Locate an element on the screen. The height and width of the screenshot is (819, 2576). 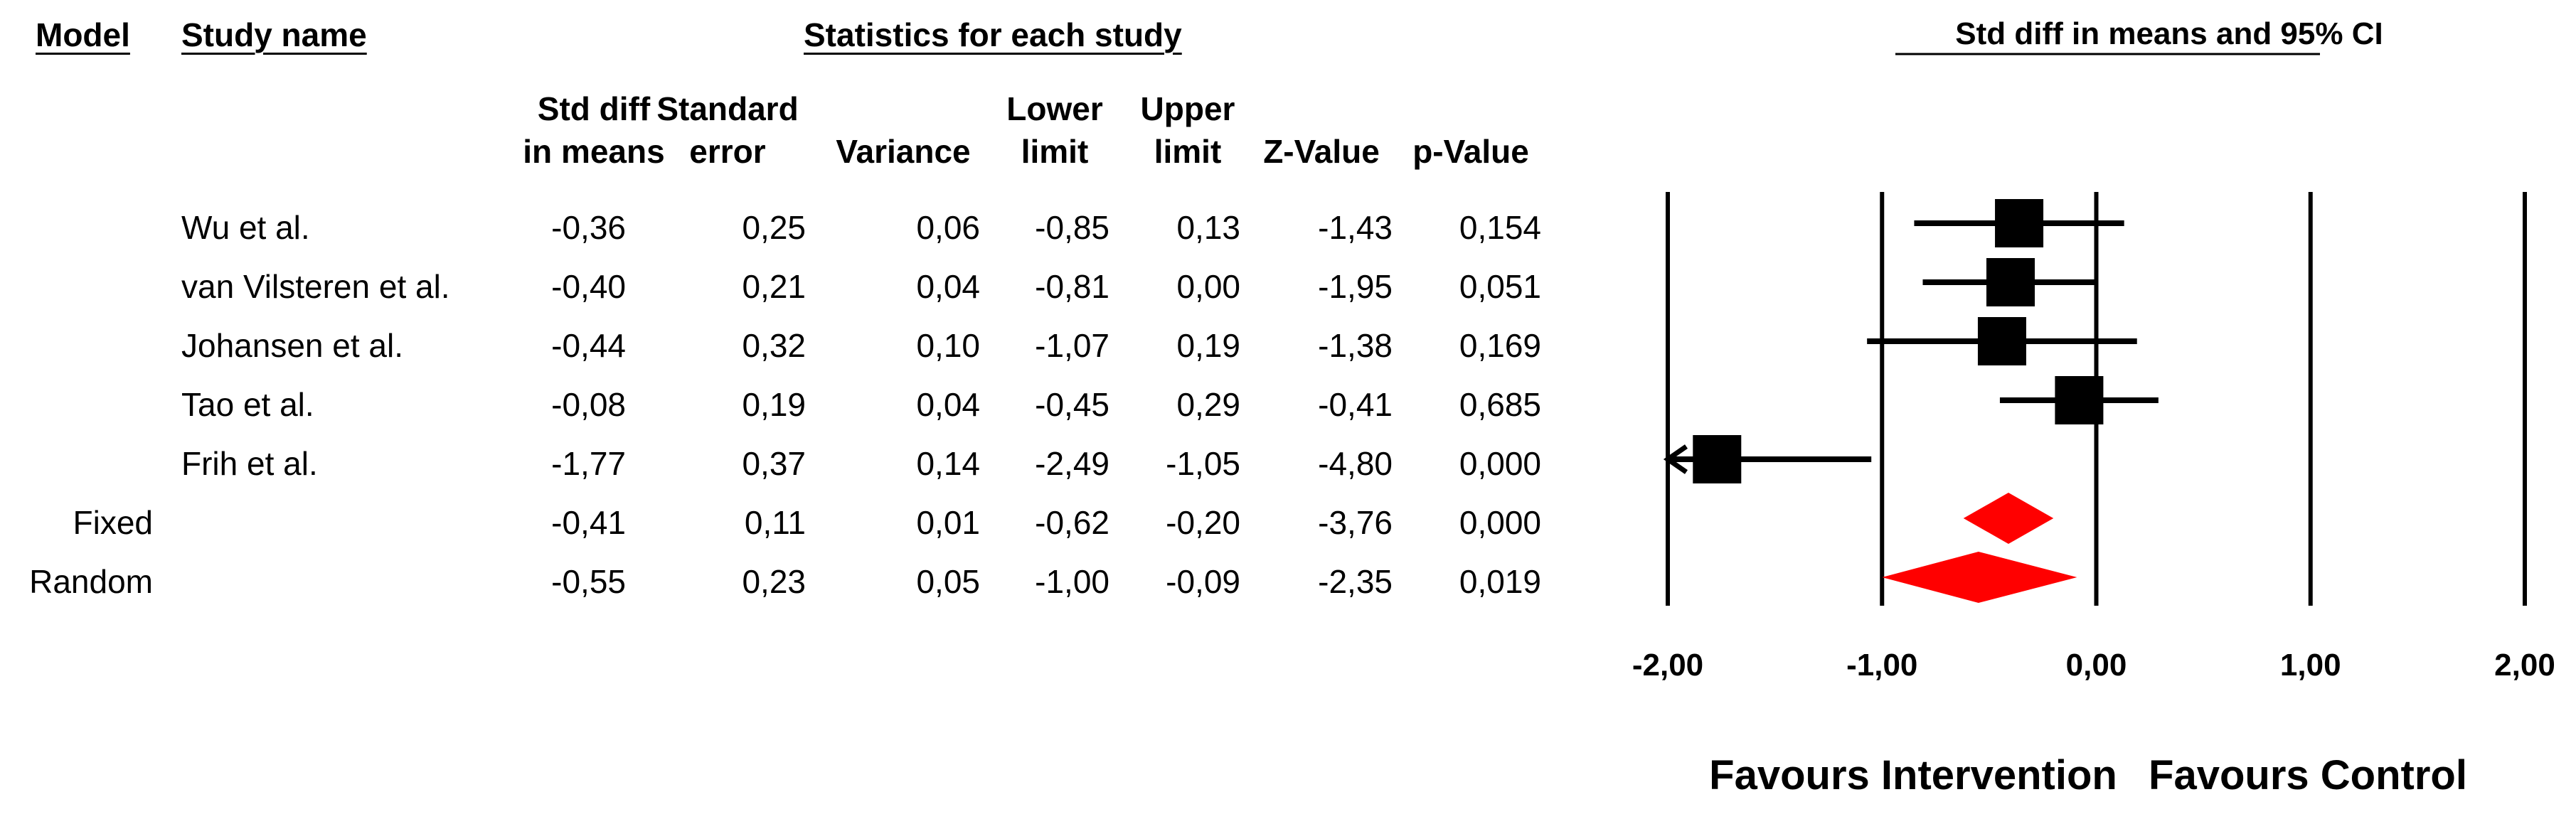
lower-limit-cell: -1,07 is located at coordinates (1072, 345).